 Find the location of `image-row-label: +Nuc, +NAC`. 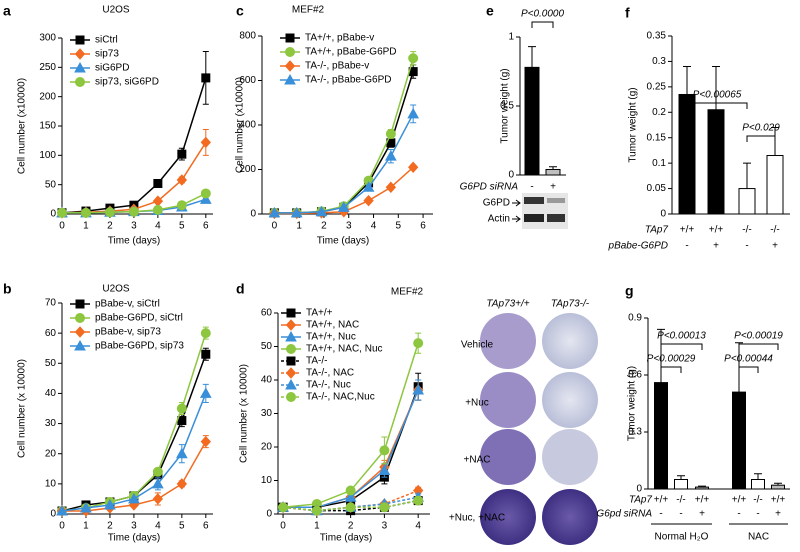

image-row-label: +Nuc, +NAC is located at coordinates (477, 518).